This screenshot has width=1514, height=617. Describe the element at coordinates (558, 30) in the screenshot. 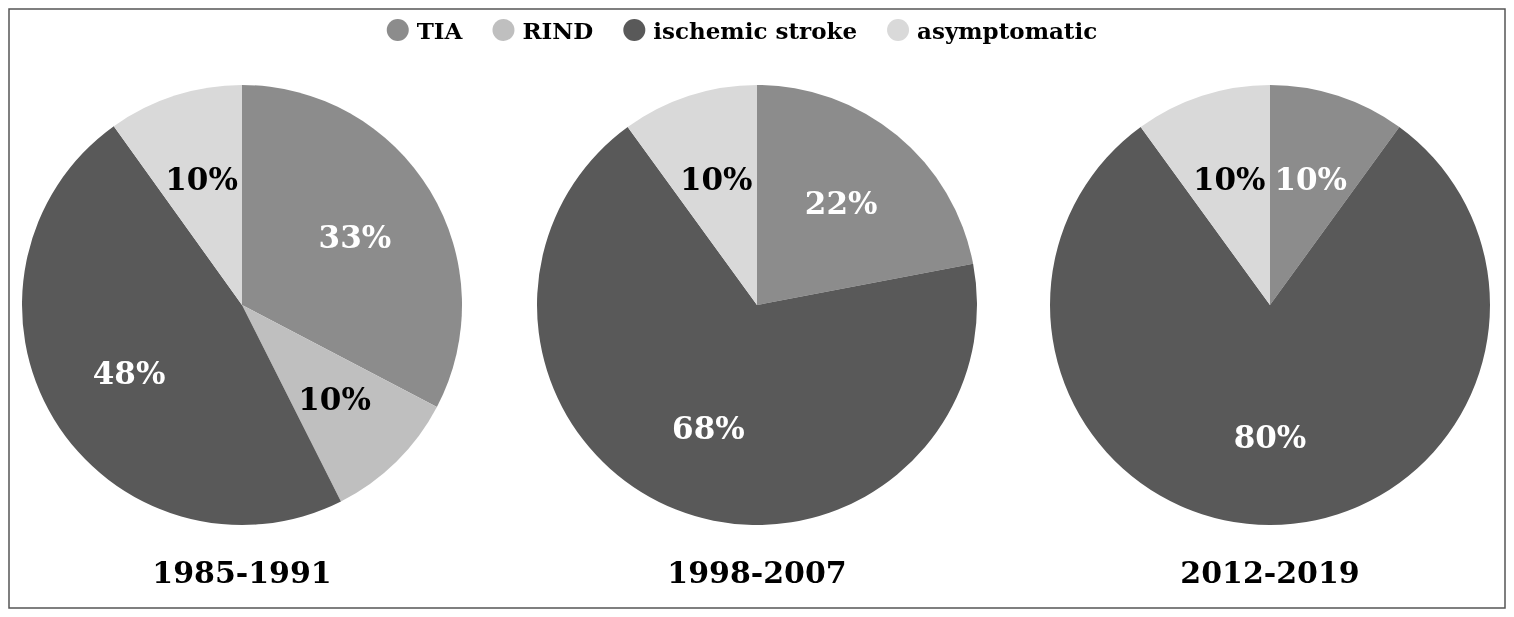

I see `legend-label: RIND` at that location.